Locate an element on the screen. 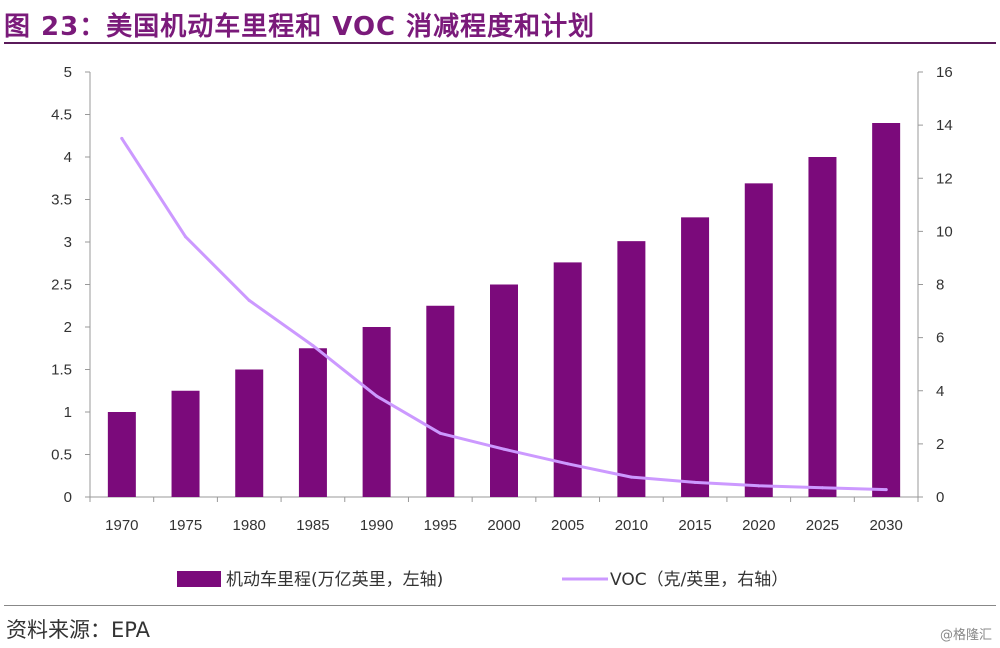 The width and height of the screenshot is (1000, 648). right-tick-label: 6 is located at coordinates (940, 338).